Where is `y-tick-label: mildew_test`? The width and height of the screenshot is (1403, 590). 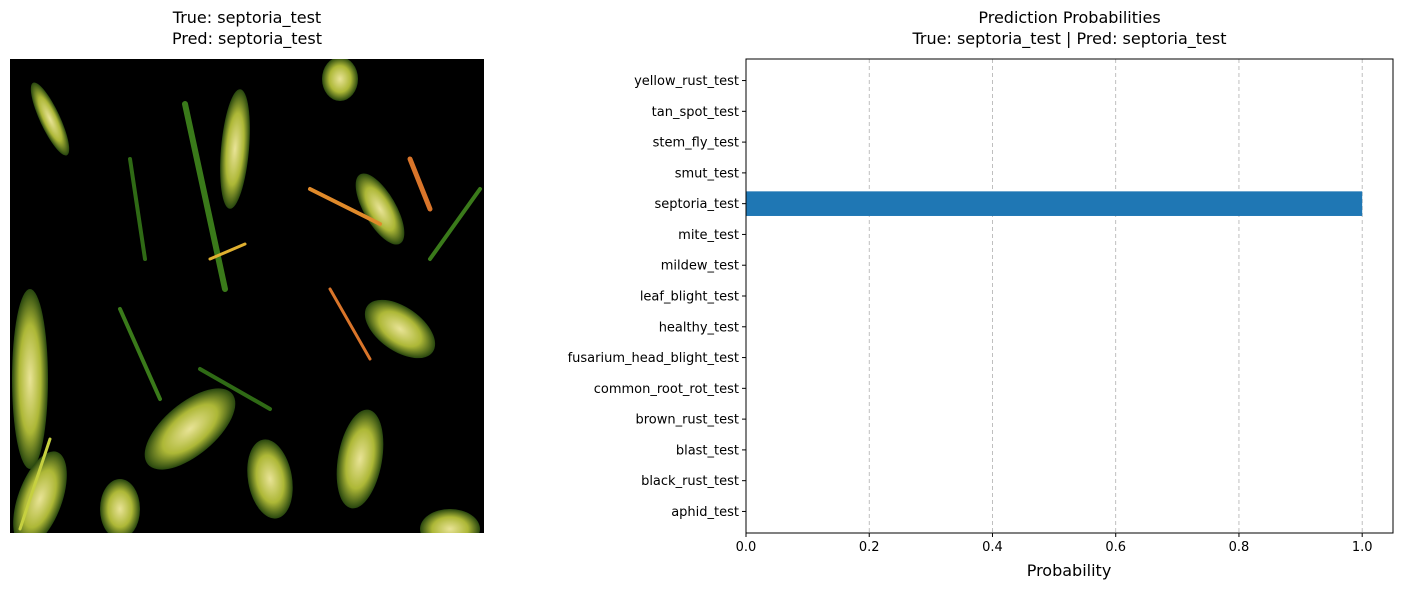
y-tick-label: mildew_test is located at coordinates (700, 266).